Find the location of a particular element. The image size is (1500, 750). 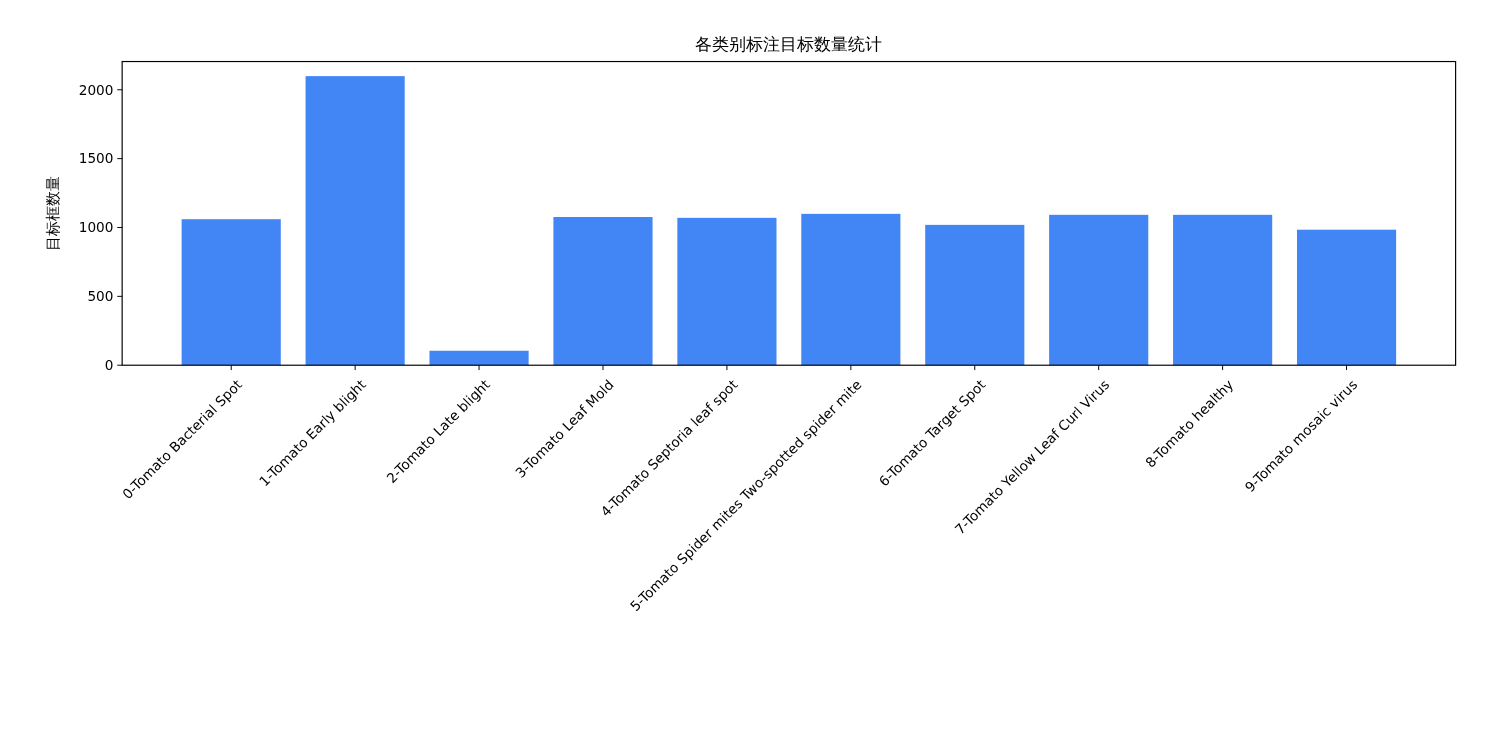

y-tick-label: 500 is located at coordinates (100, 296).